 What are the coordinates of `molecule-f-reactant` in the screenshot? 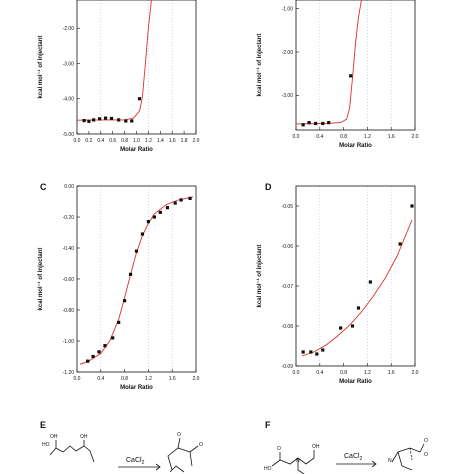 It's located at (293, 462).